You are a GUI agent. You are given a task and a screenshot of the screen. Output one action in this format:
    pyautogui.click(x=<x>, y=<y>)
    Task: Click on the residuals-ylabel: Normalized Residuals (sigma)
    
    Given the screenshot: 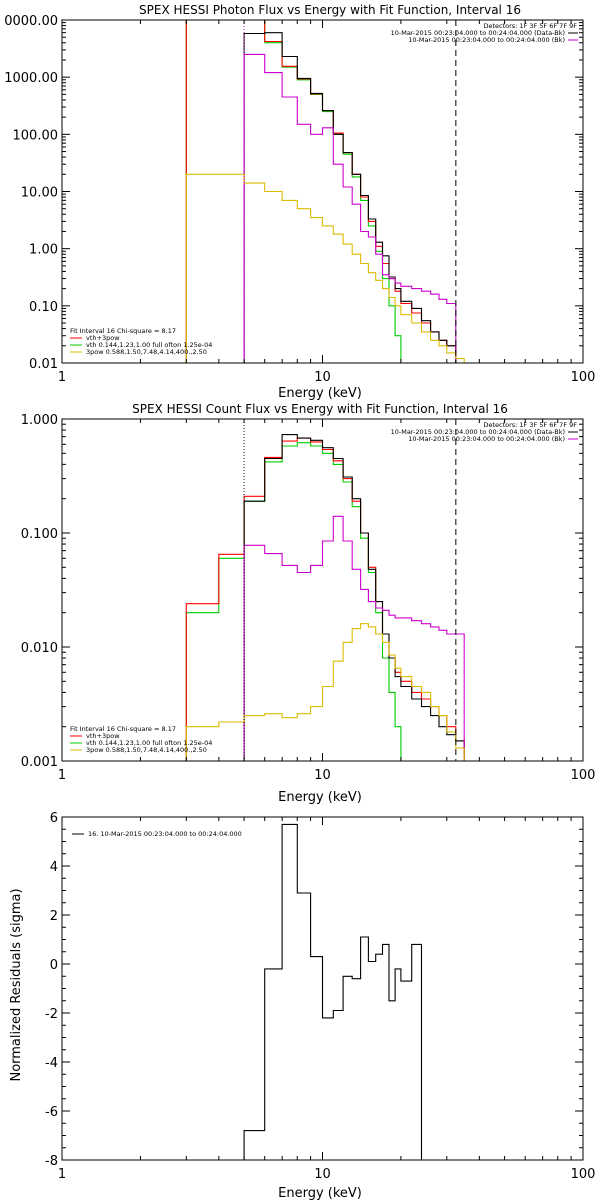 What is the action you would take?
    pyautogui.click(x=16, y=984)
    